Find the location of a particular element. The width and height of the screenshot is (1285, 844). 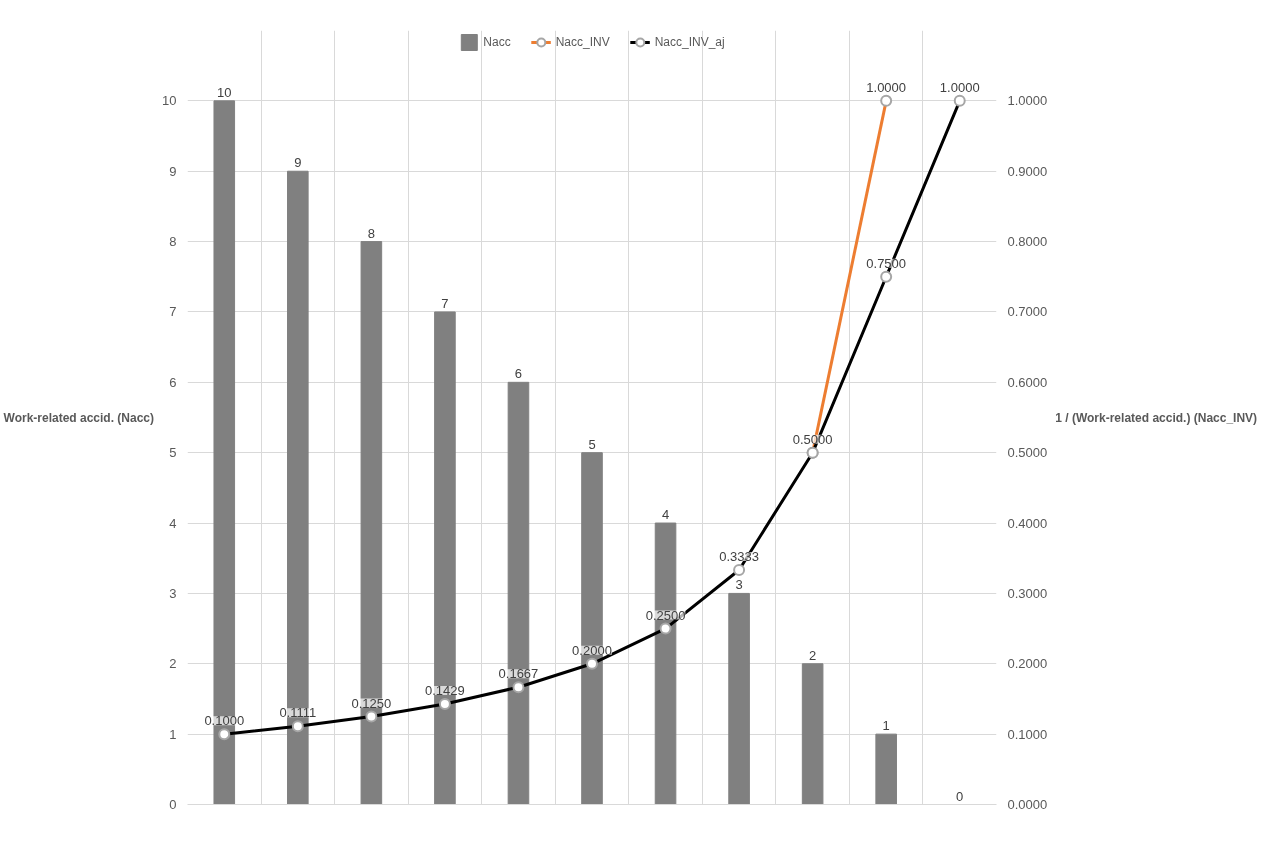

legend-label: Nacc_INV is located at coordinates (582, 42).